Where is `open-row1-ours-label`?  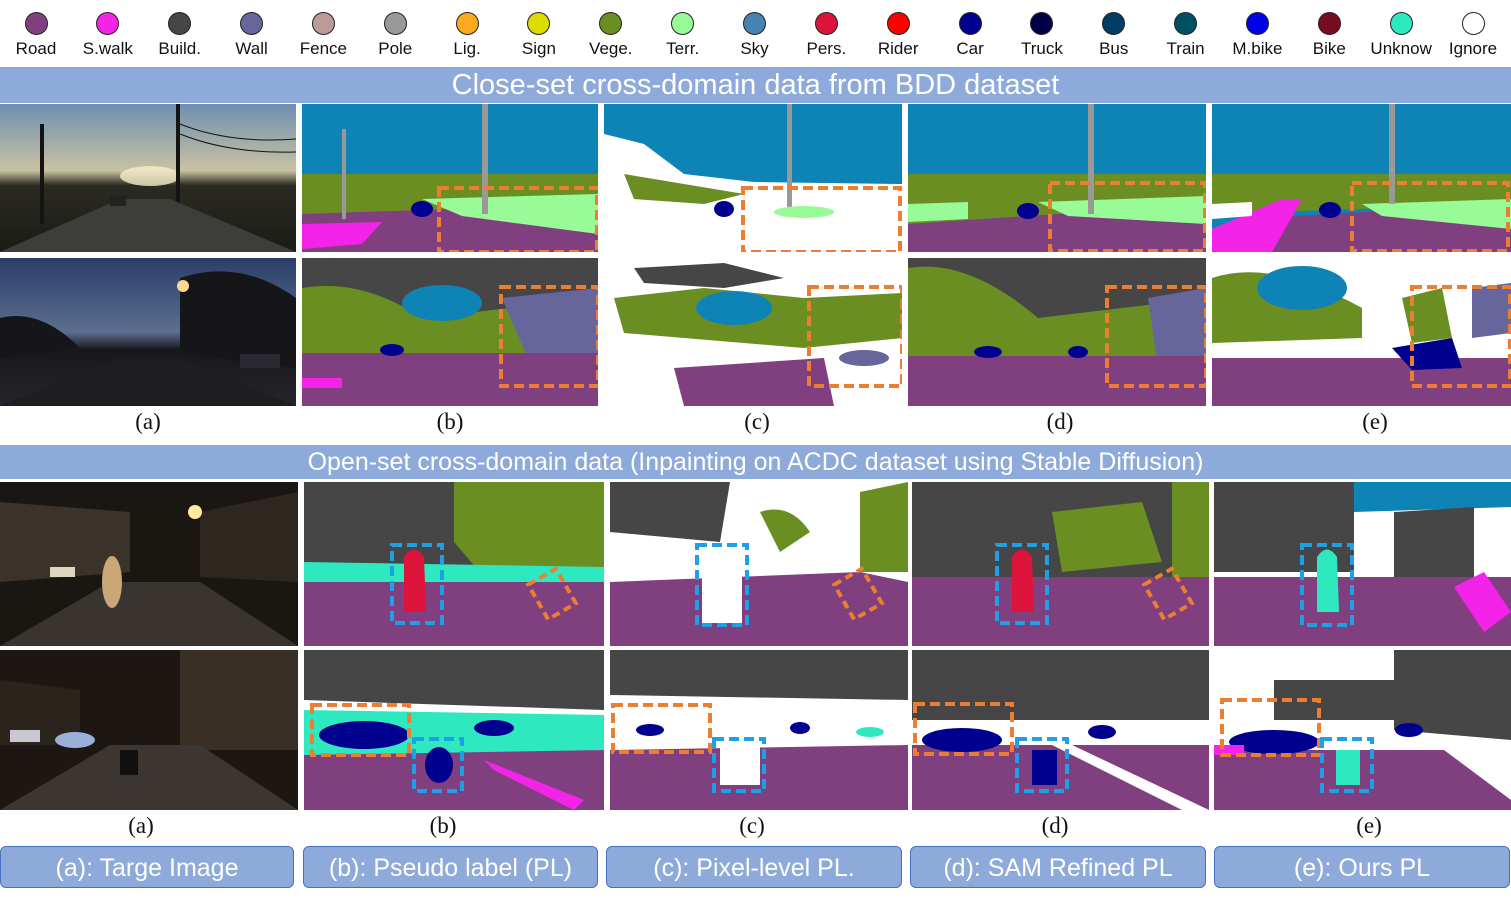 open-row1-ours-label is located at coordinates (1362, 564).